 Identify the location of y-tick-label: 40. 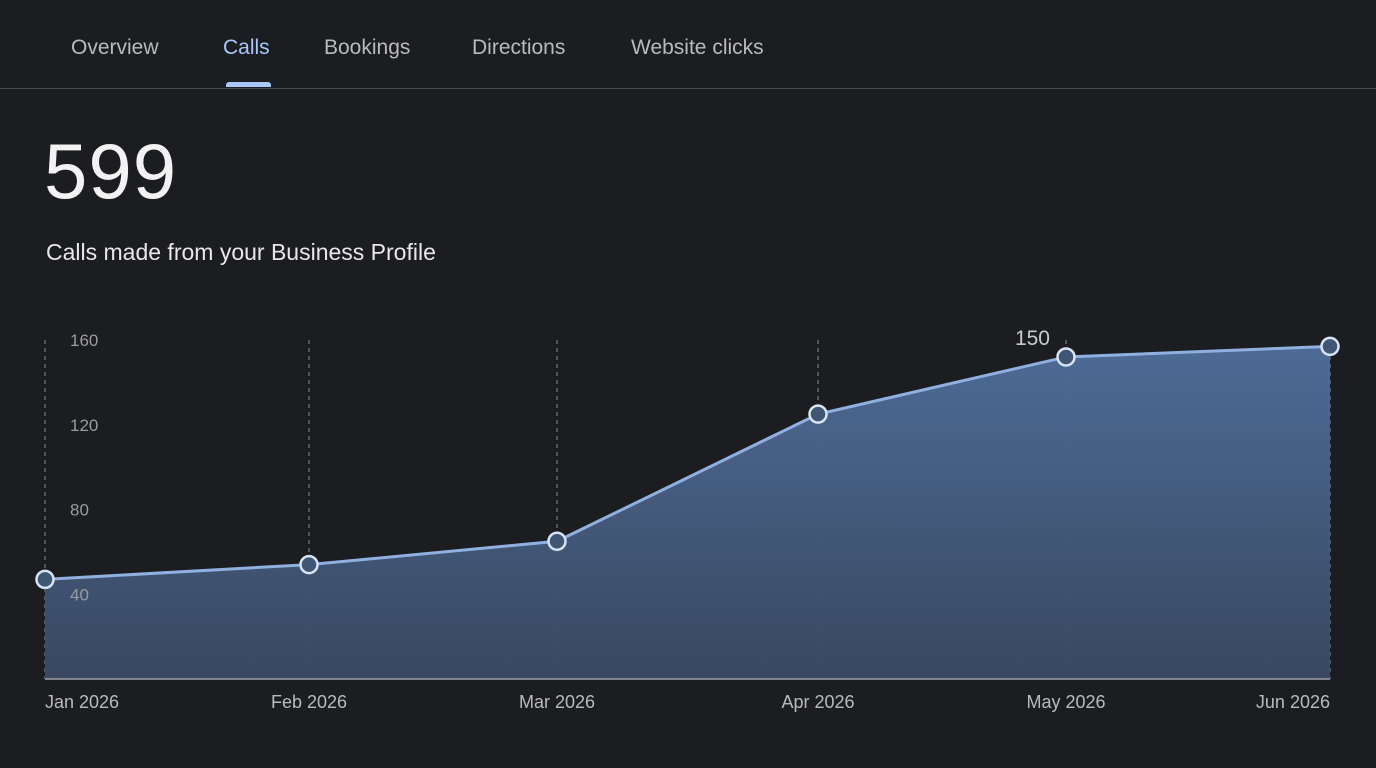
(79, 594).